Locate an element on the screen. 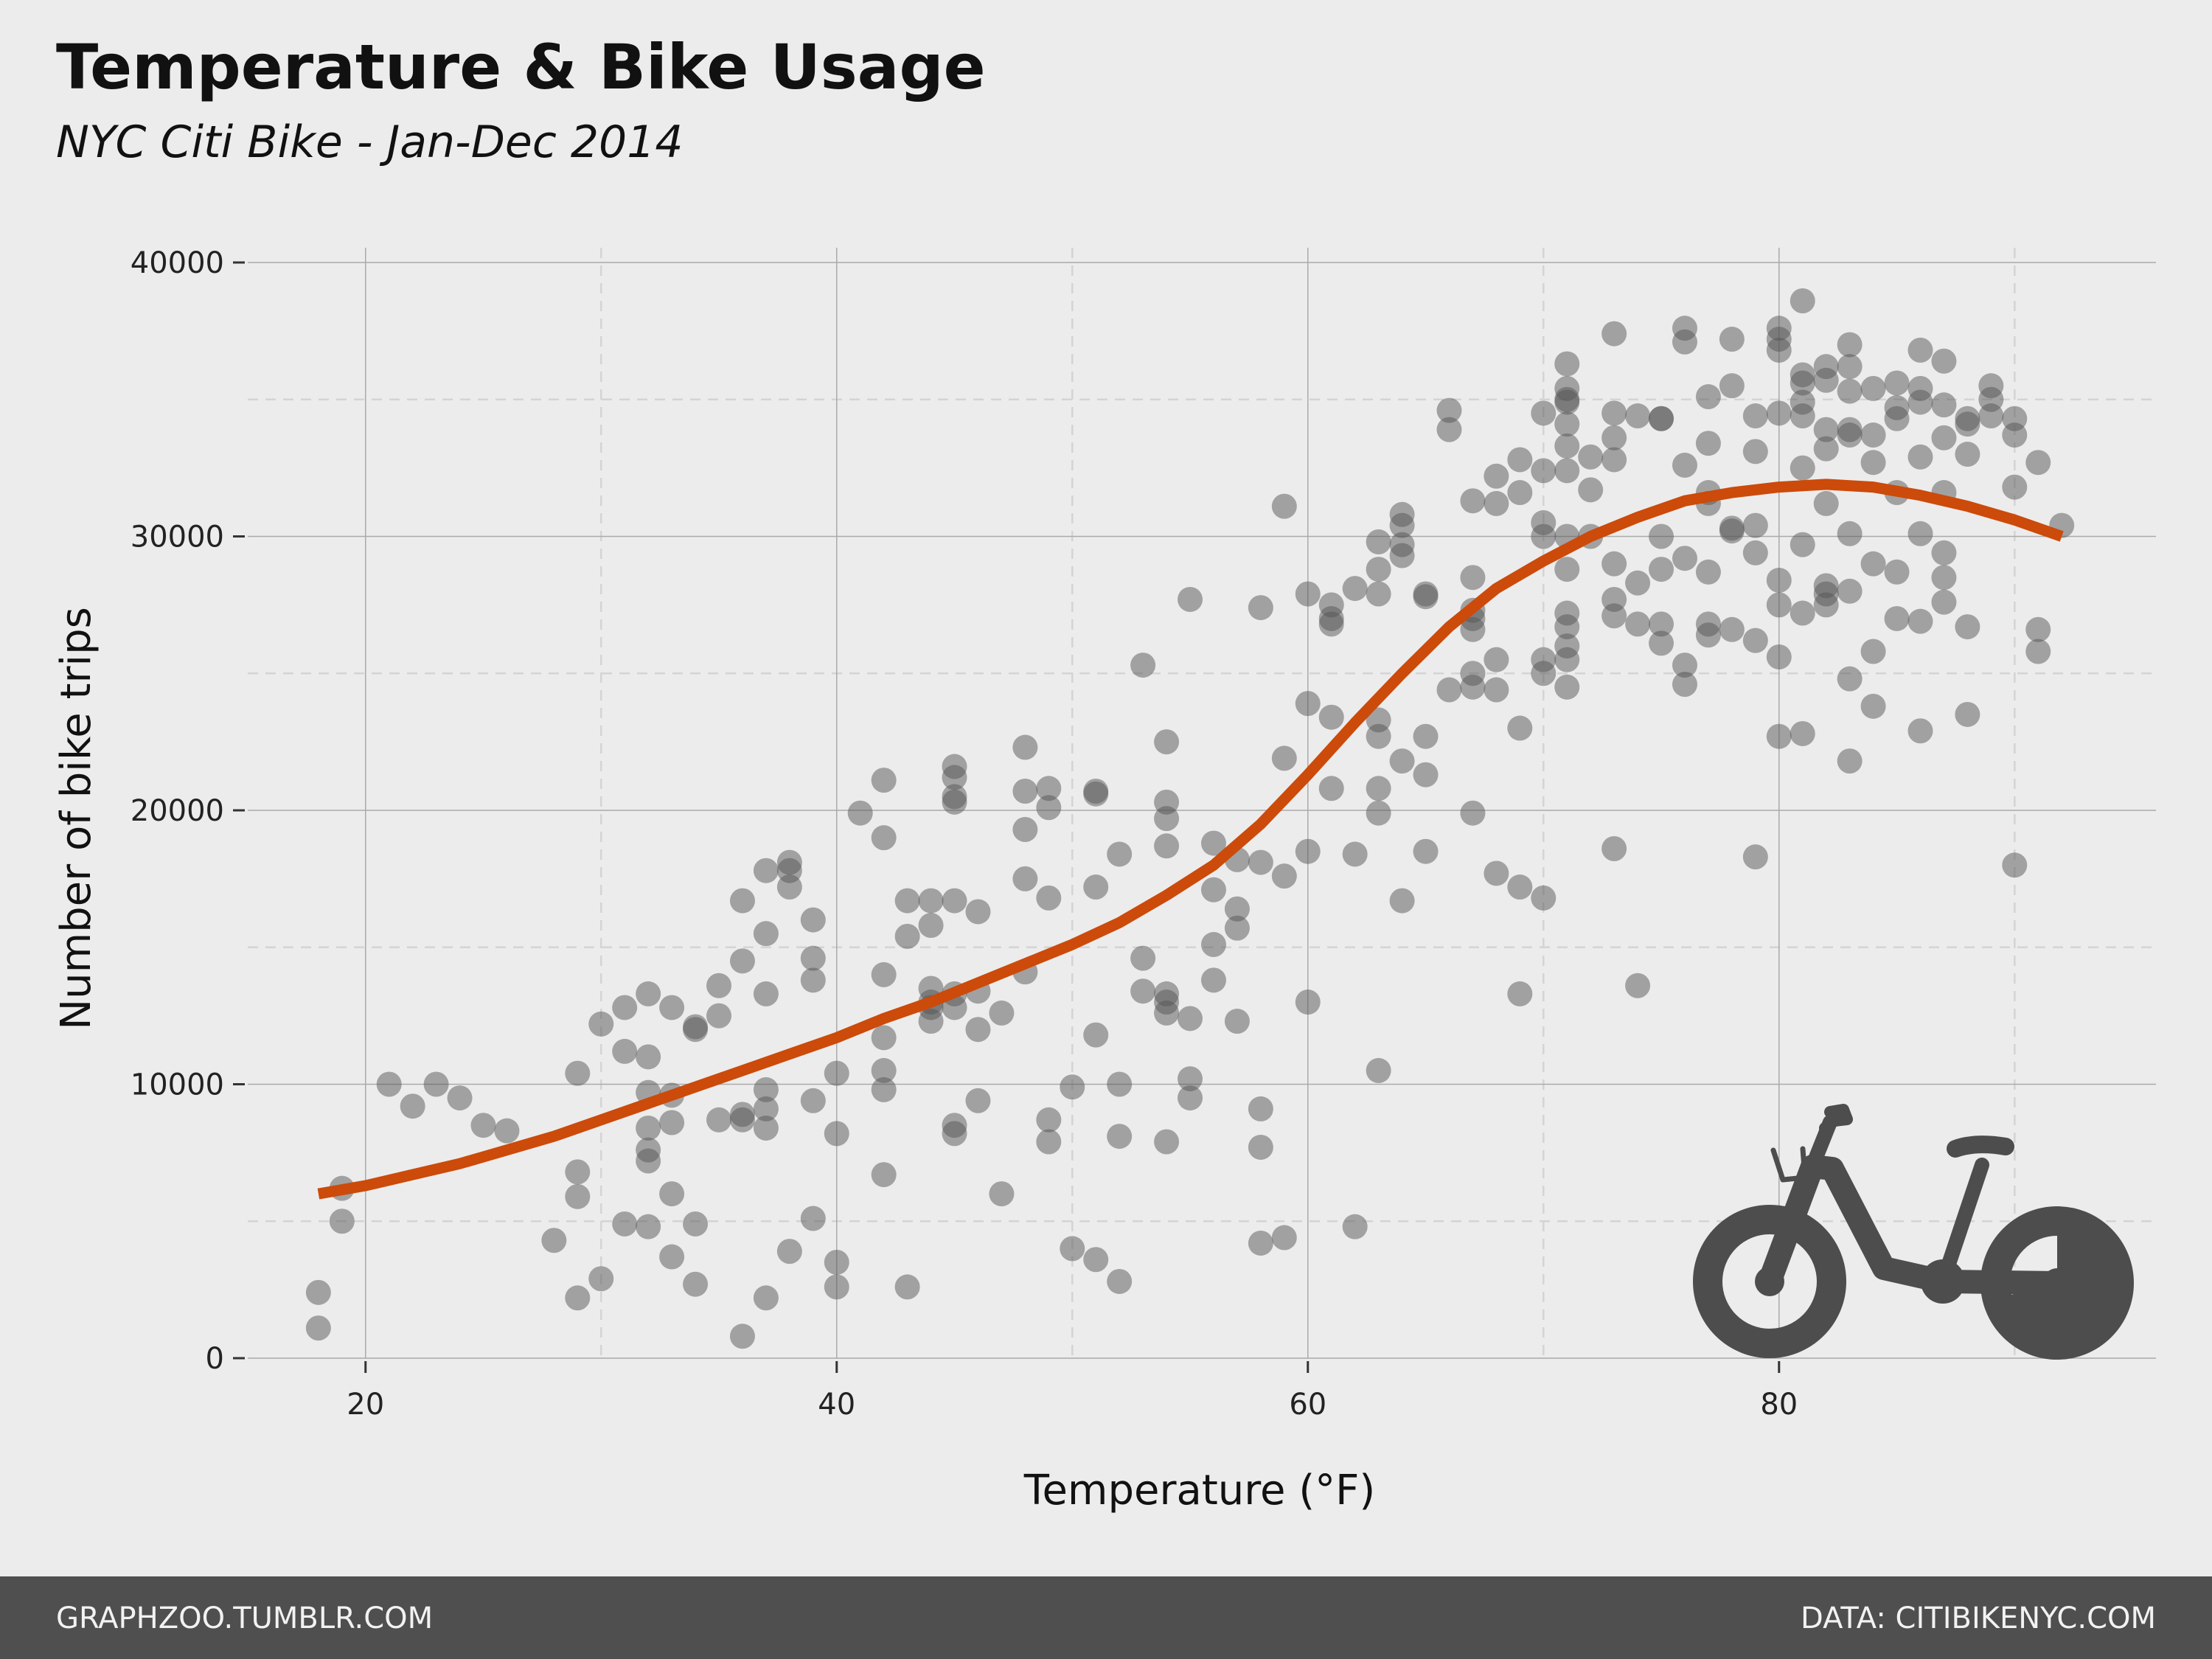  y-tick-label: 40000 is located at coordinates (177, 263).